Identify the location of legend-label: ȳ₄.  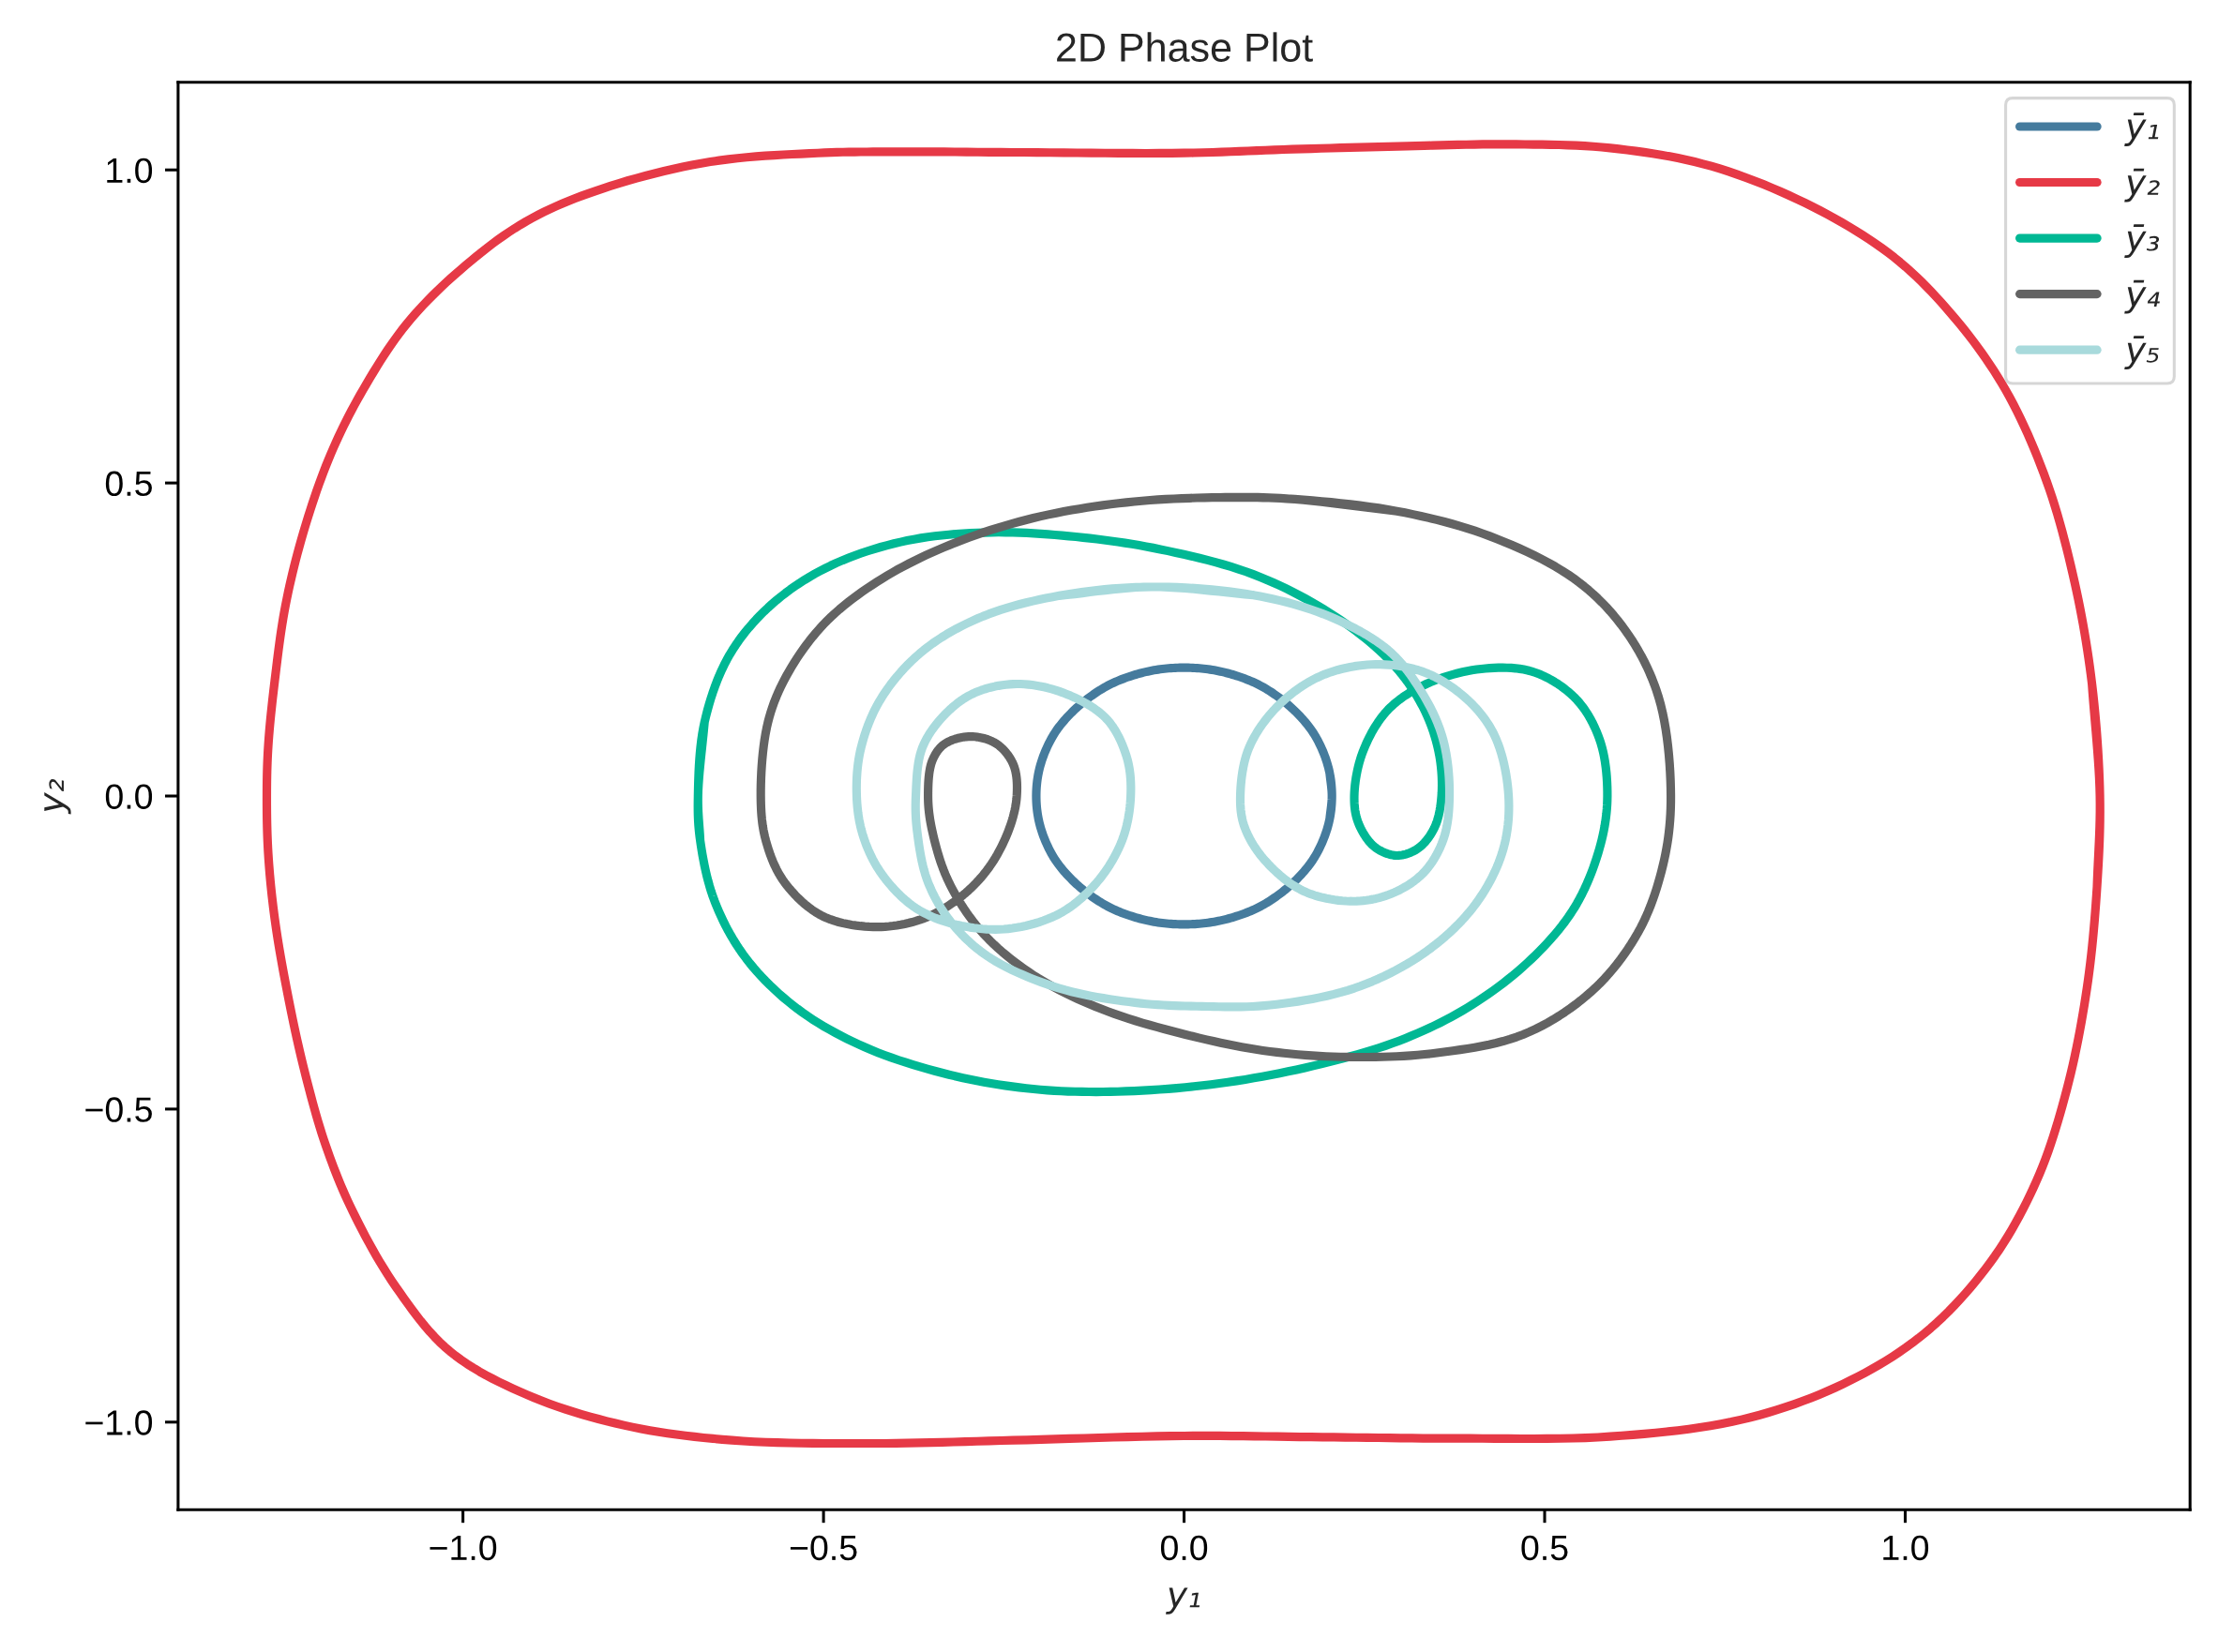
(2142, 296).